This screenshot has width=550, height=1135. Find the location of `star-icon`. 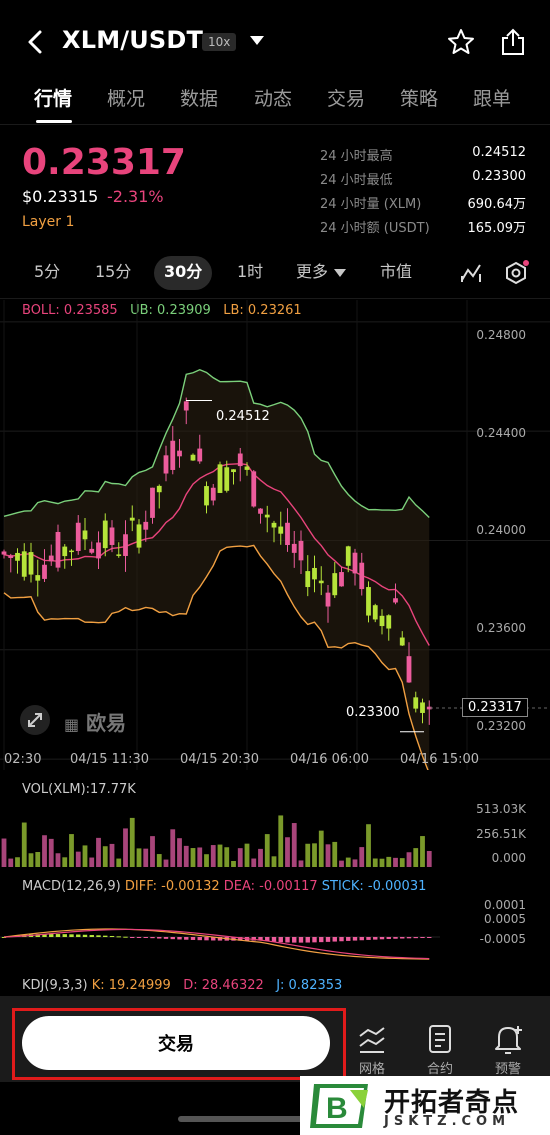

star-icon is located at coordinates (461, 44).